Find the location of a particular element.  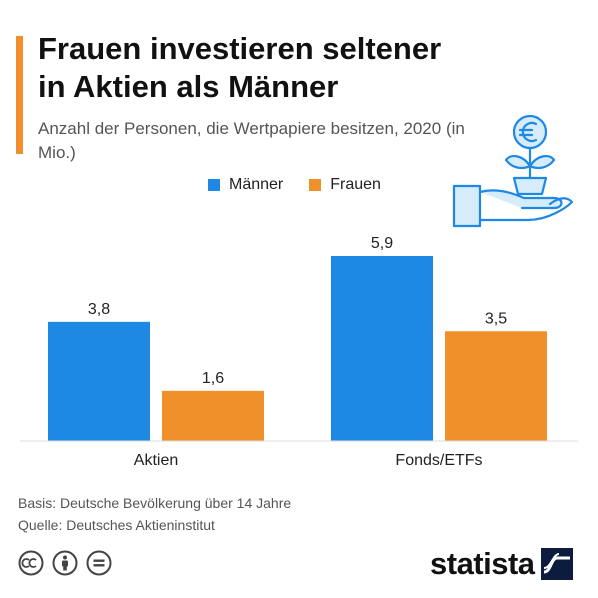

category-labels-group: Aktien Fonds/ETFs is located at coordinates (308, 460).